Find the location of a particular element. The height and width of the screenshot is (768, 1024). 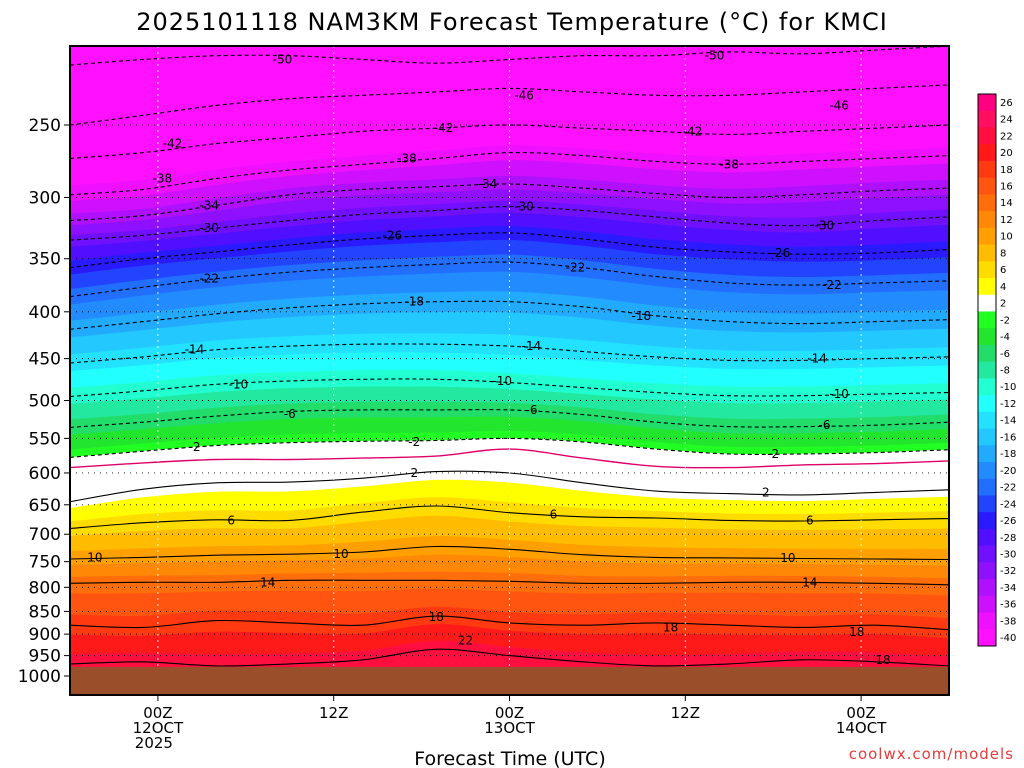

colorbar-label: -2 is located at coordinates (1005, 320).